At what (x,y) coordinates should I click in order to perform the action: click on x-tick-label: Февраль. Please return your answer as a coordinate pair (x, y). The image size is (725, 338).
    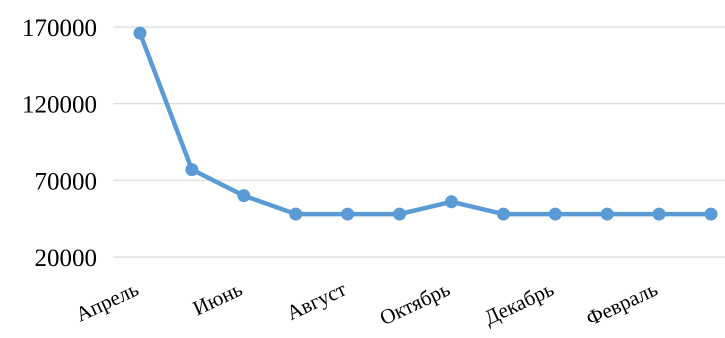
    Looking at the image, I should click on (621, 304).